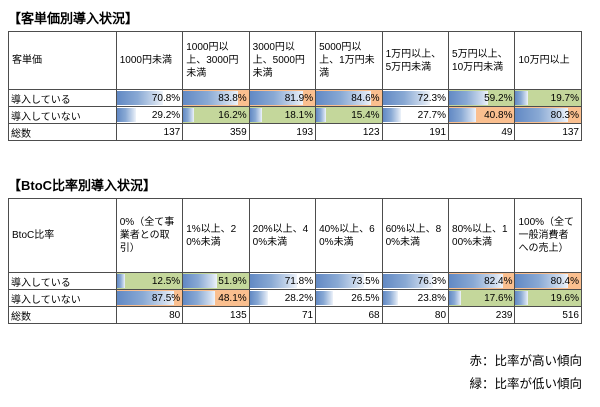 This screenshot has height=407, width=600. What do you see at coordinates (149, 60) in the screenshot?
I see `table1-column-header: 1000円未満` at bounding box center [149, 60].